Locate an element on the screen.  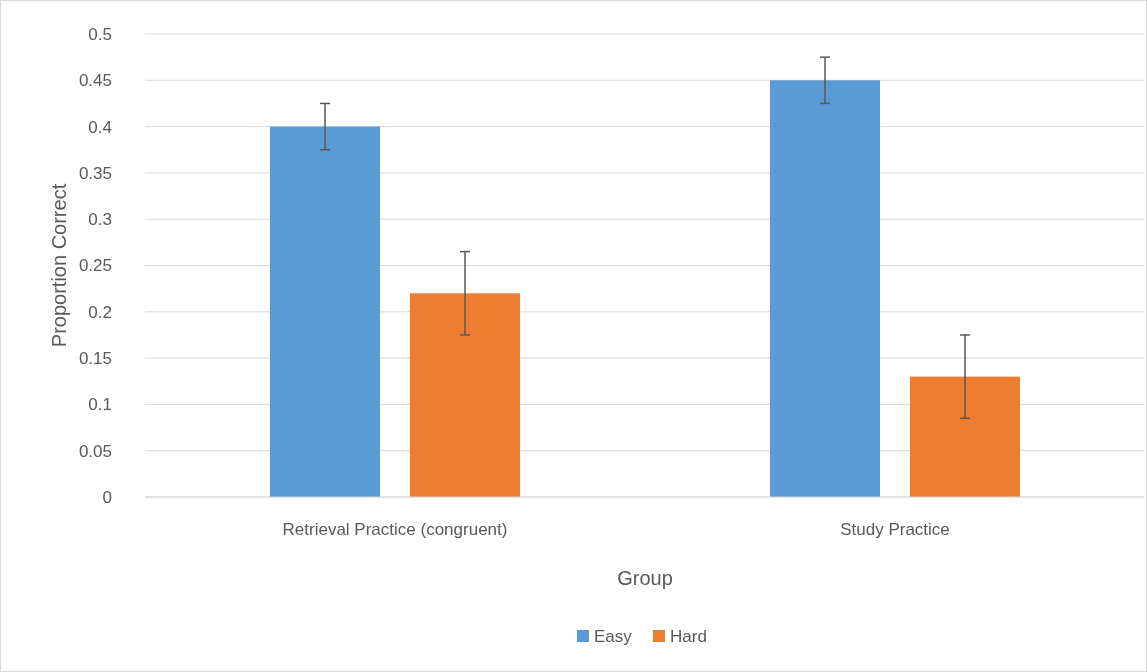
x-tick-label: Retrieval Practice (congruent) is located at coordinates (395, 529).